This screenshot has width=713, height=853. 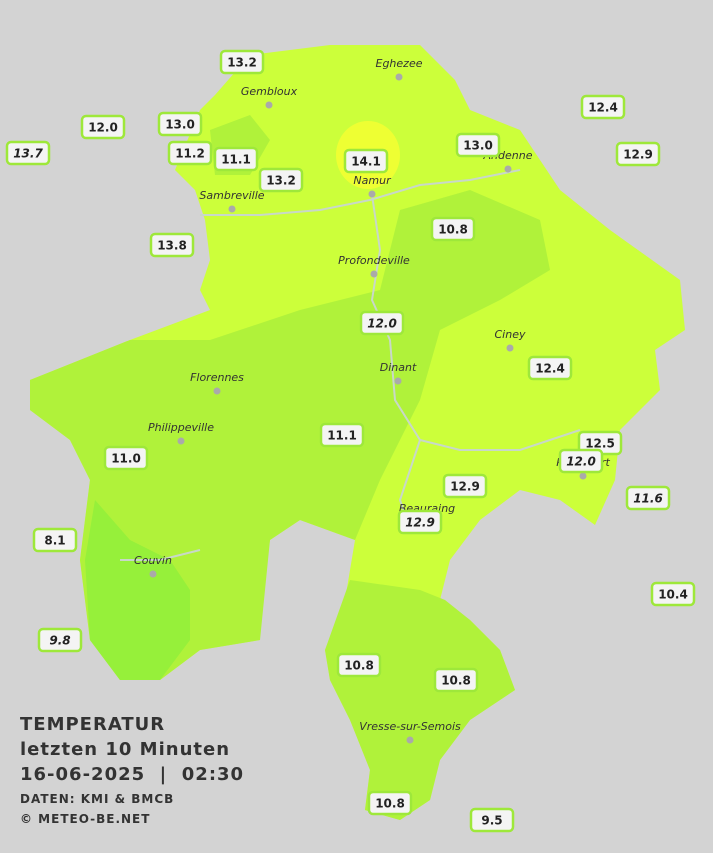 I want to click on city-label: Namur, so click(x=372, y=180).